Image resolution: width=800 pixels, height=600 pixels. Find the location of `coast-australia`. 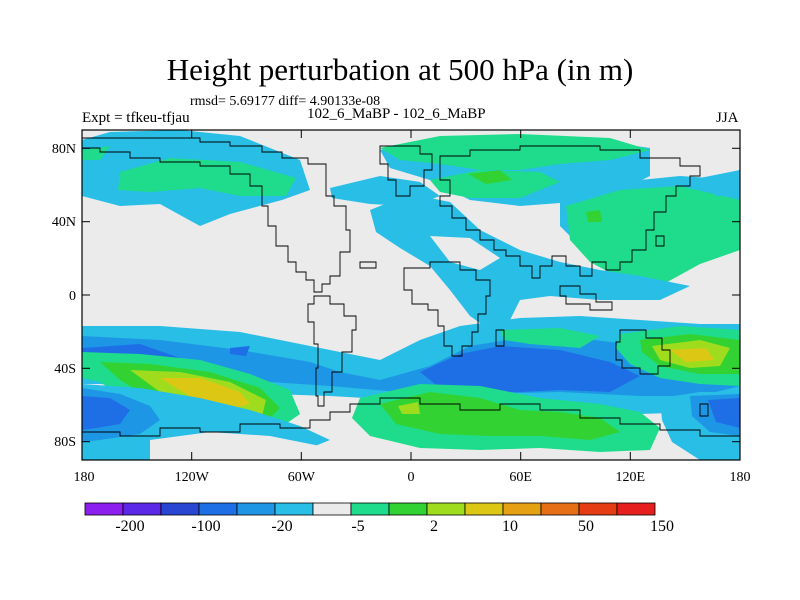

coast-australia is located at coordinates (643, 352).